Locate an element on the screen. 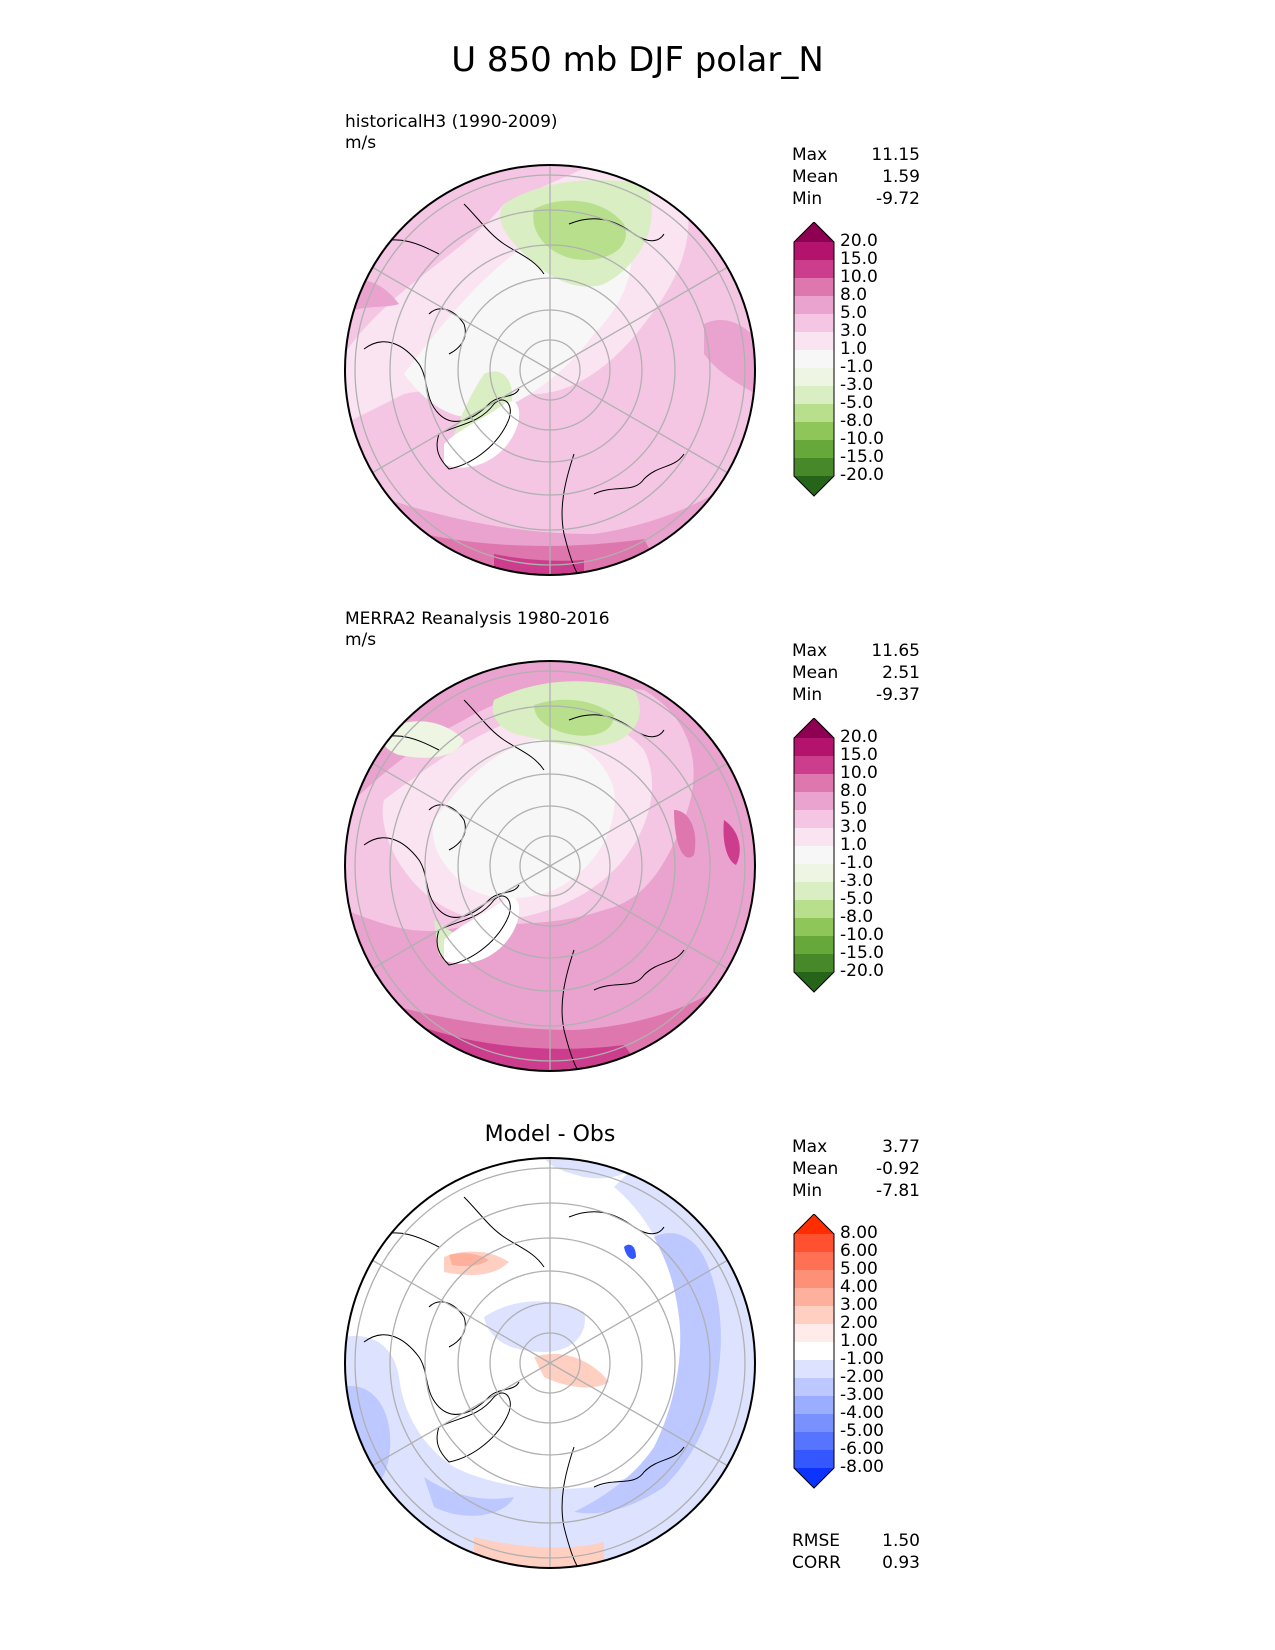  colorbar-tick-label: 8.00 is located at coordinates (859, 1233).